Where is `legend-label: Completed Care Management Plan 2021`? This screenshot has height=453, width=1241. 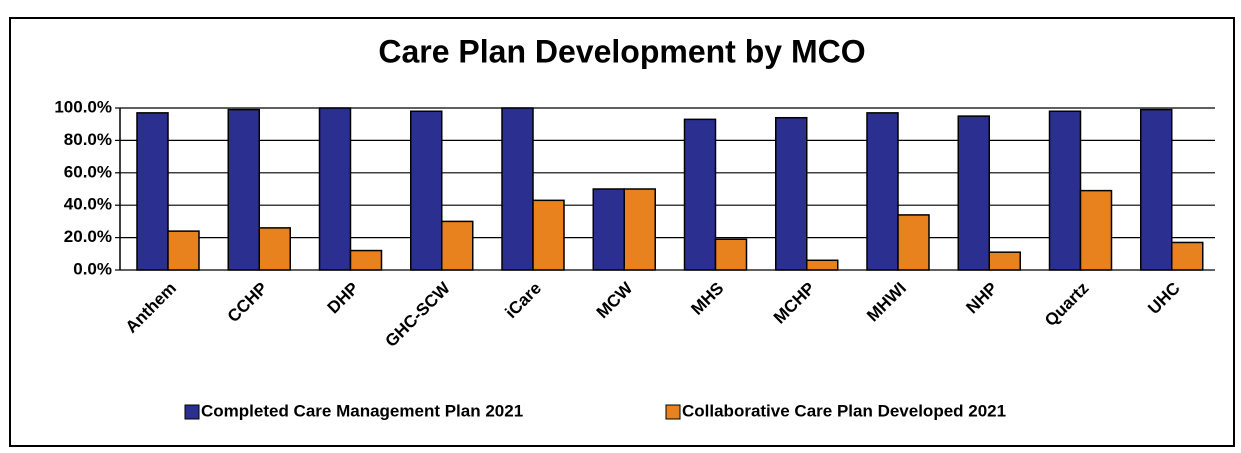 legend-label: Completed Care Management Plan 2021 is located at coordinates (362, 410).